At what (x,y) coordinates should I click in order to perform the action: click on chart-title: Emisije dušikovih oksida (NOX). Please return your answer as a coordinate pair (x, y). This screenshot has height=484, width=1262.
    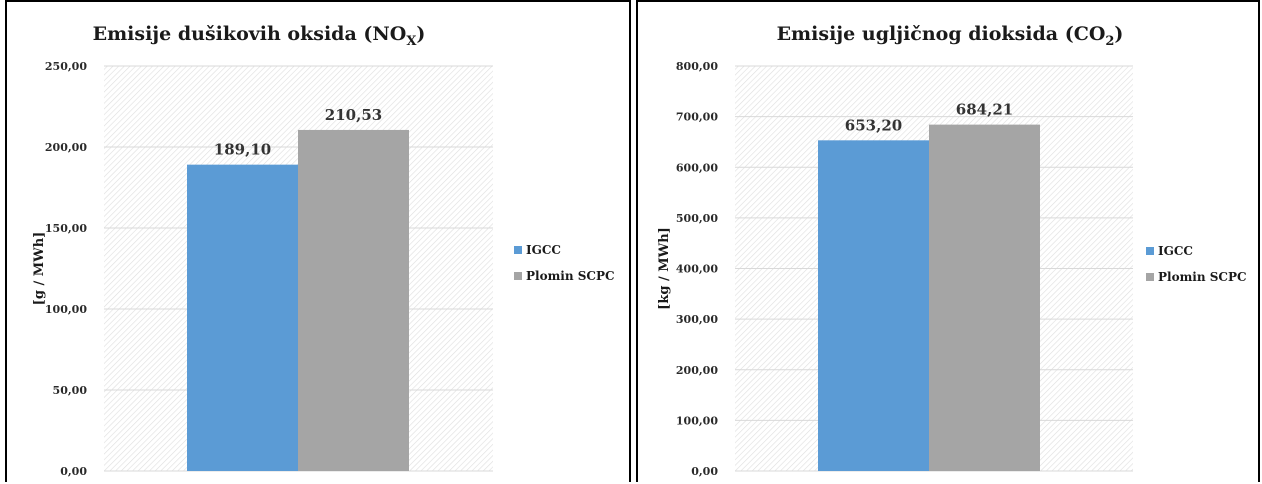
    Looking at the image, I should click on (259, 36).